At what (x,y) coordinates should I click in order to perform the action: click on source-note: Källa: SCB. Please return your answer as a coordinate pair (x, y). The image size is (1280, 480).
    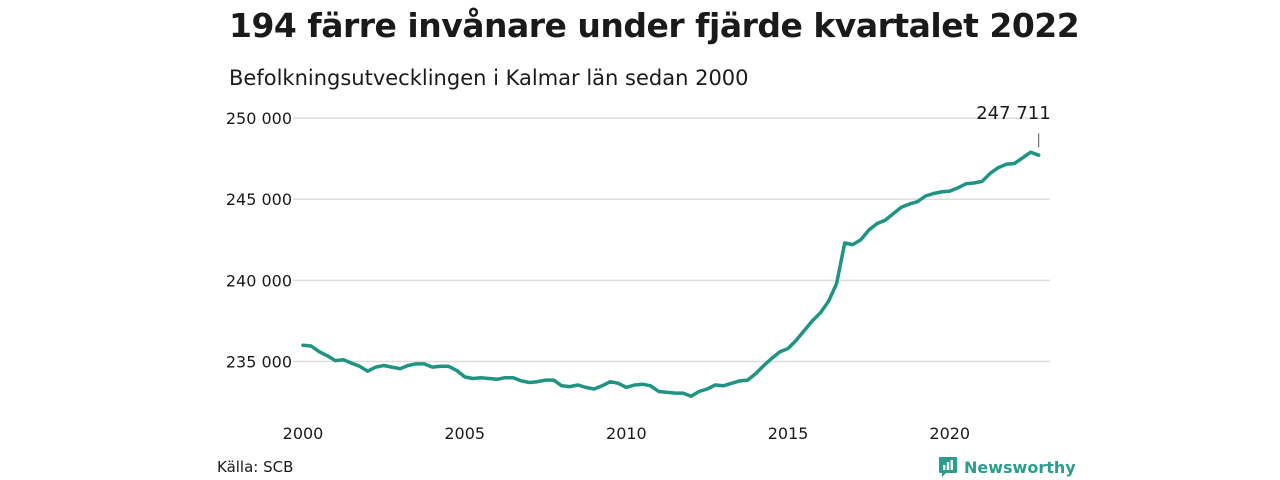
    Looking at the image, I should click on (255, 467).